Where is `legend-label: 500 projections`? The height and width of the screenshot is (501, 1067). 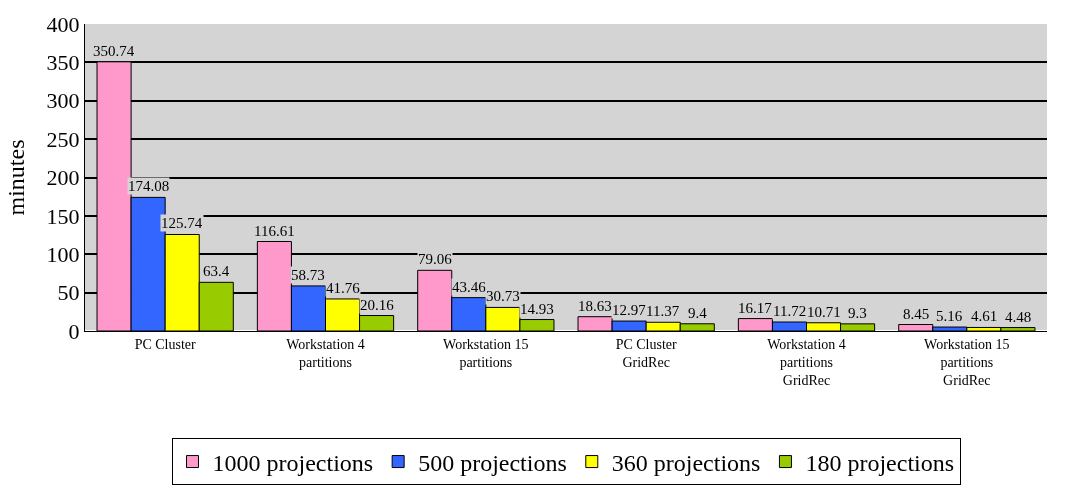
legend-label: 500 projections is located at coordinates (492, 462).